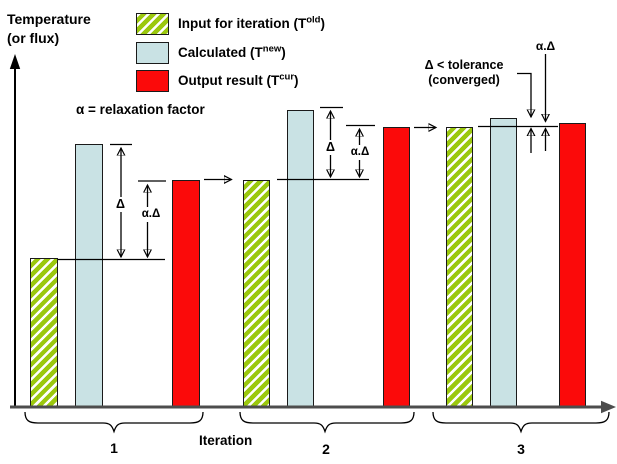 Image resolution: width=617 pixels, height=464 pixels. I want to click on legend-item-output: Output result (Tcur), so click(217, 80).